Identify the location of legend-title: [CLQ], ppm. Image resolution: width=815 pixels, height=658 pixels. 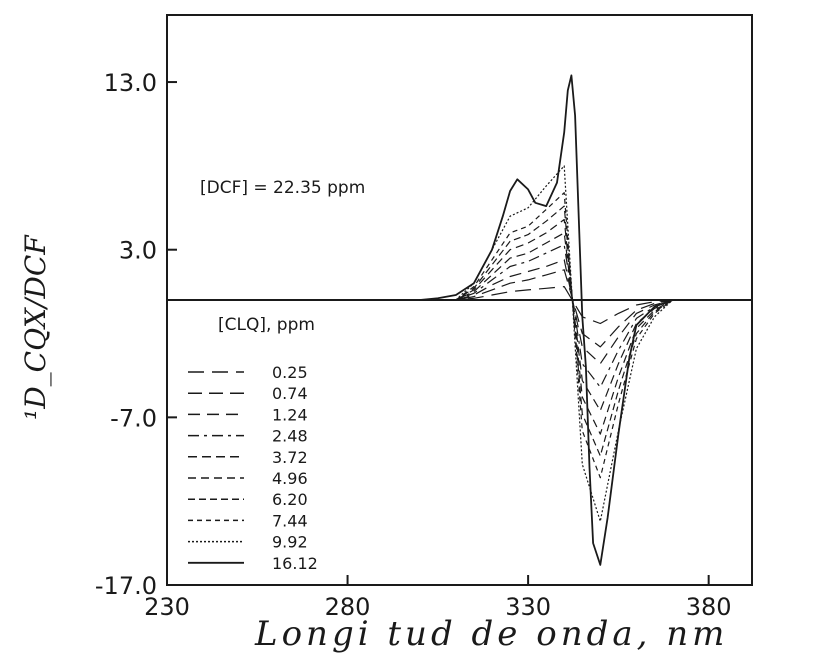
(266, 325).